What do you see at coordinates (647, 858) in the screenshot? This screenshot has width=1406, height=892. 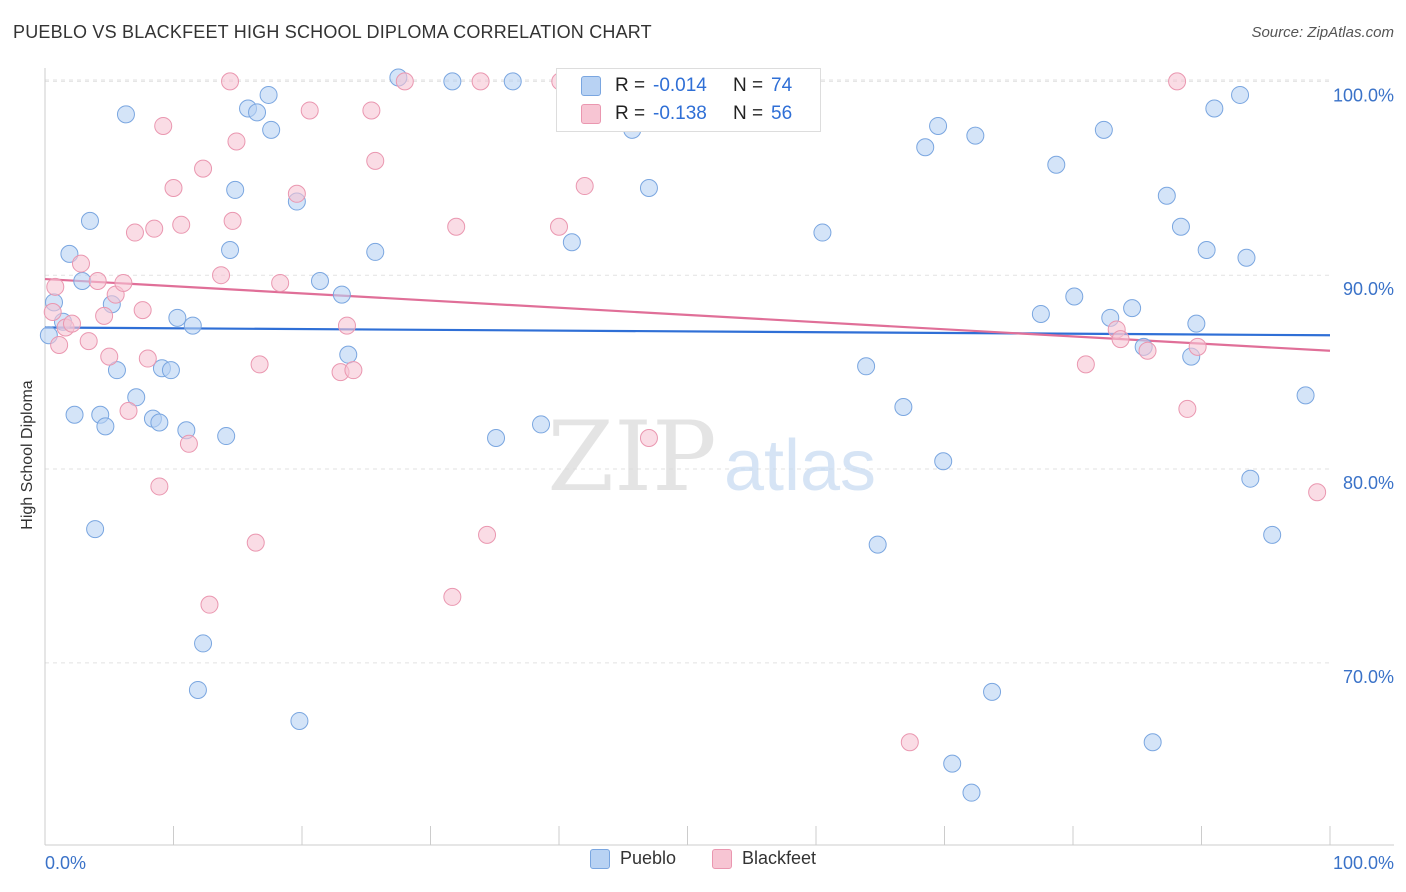 I see `legend-label: Pueblo` at bounding box center [647, 858].